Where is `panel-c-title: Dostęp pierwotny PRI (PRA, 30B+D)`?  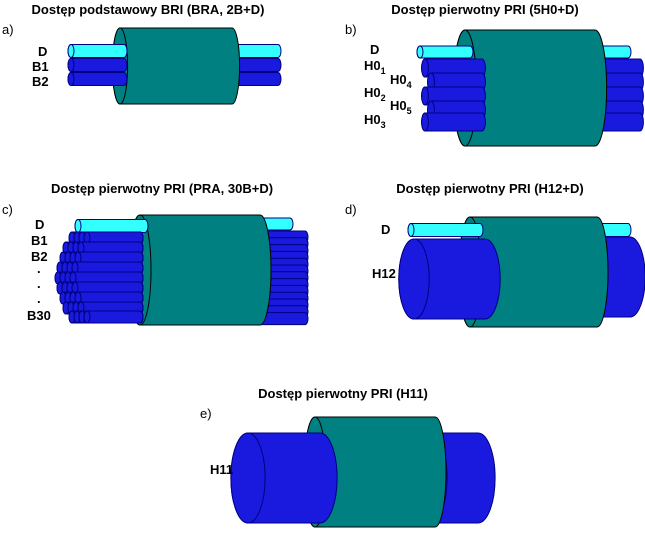 panel-c-title: Dostęp pierwotny PRI (PRA, 30B+D) is located at coordinates (162, 188).